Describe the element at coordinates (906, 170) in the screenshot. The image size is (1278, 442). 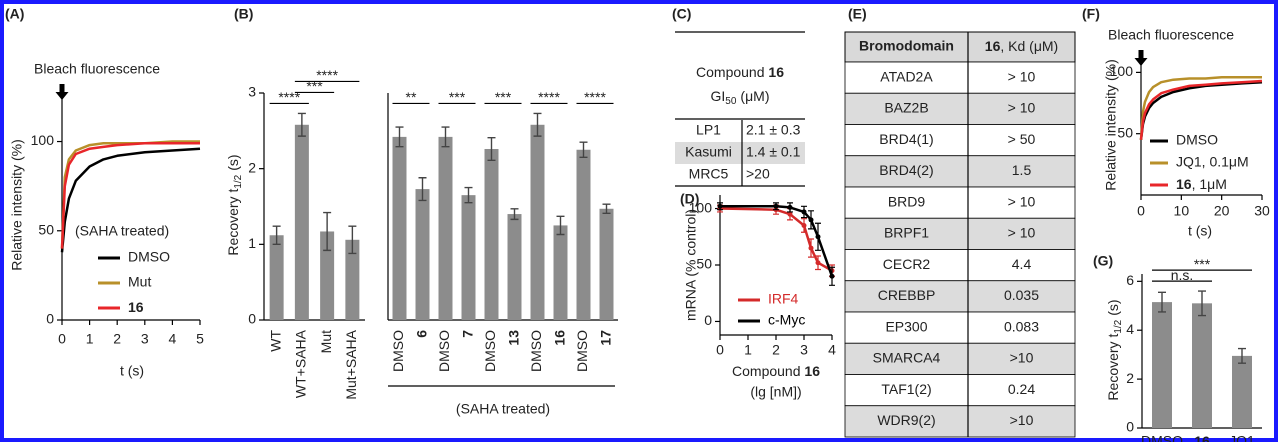
I see `cell: BRD4(2)` at that location.